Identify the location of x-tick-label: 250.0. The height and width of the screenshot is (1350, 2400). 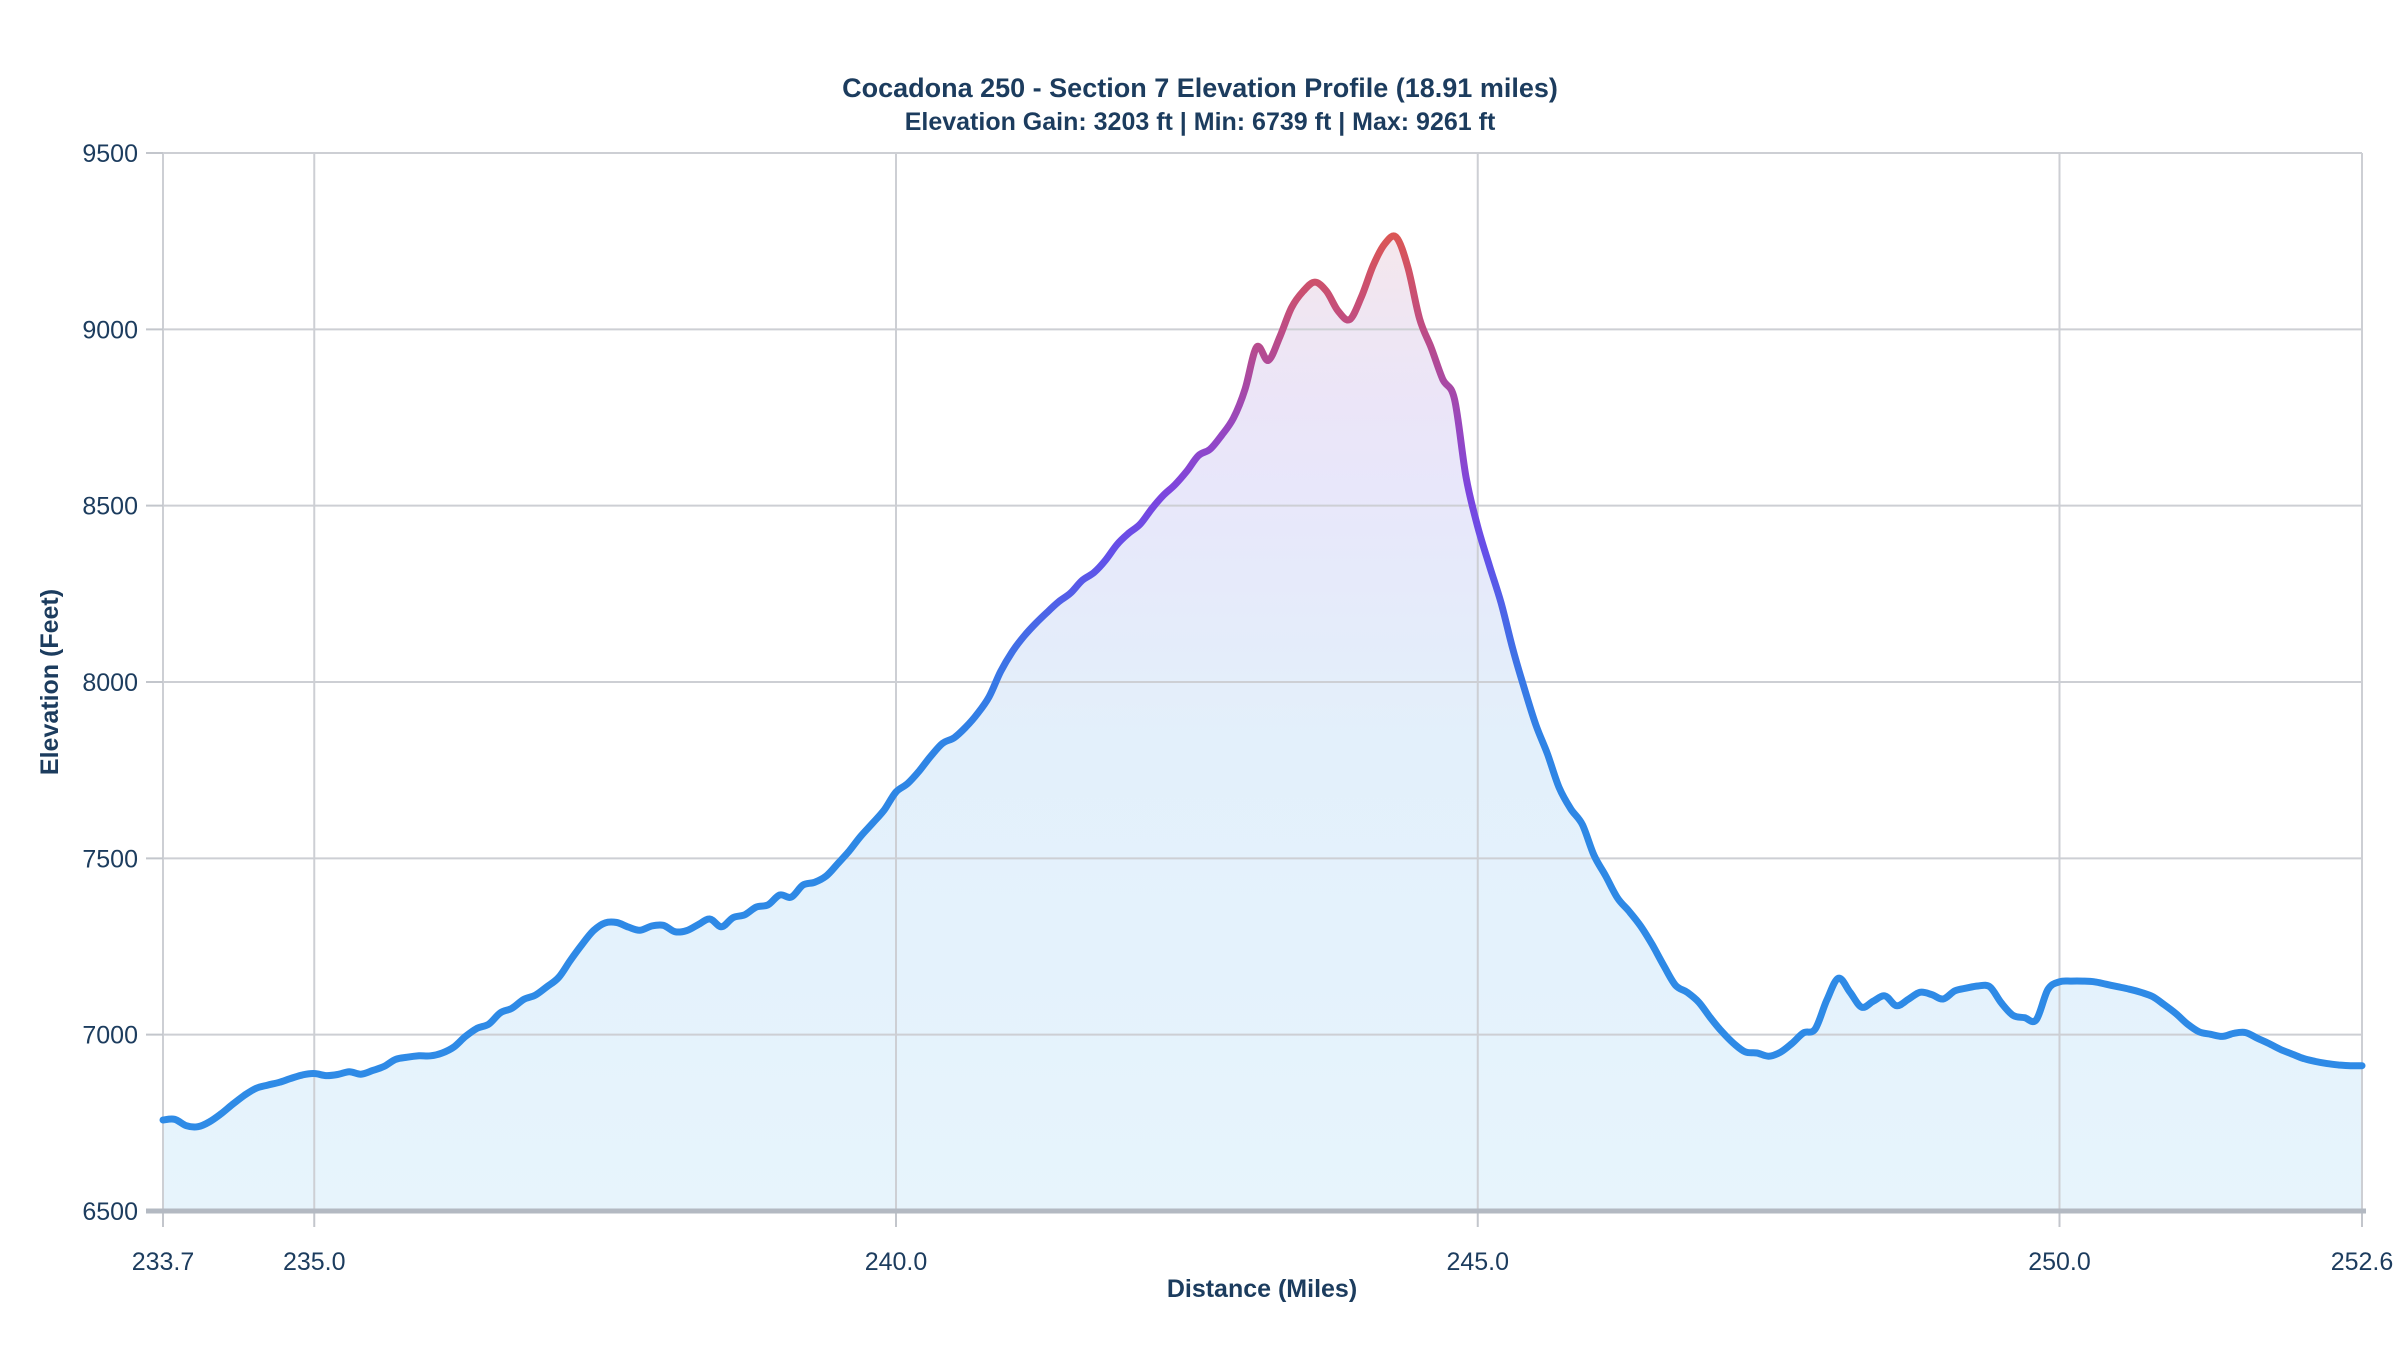
(2059, 1262).